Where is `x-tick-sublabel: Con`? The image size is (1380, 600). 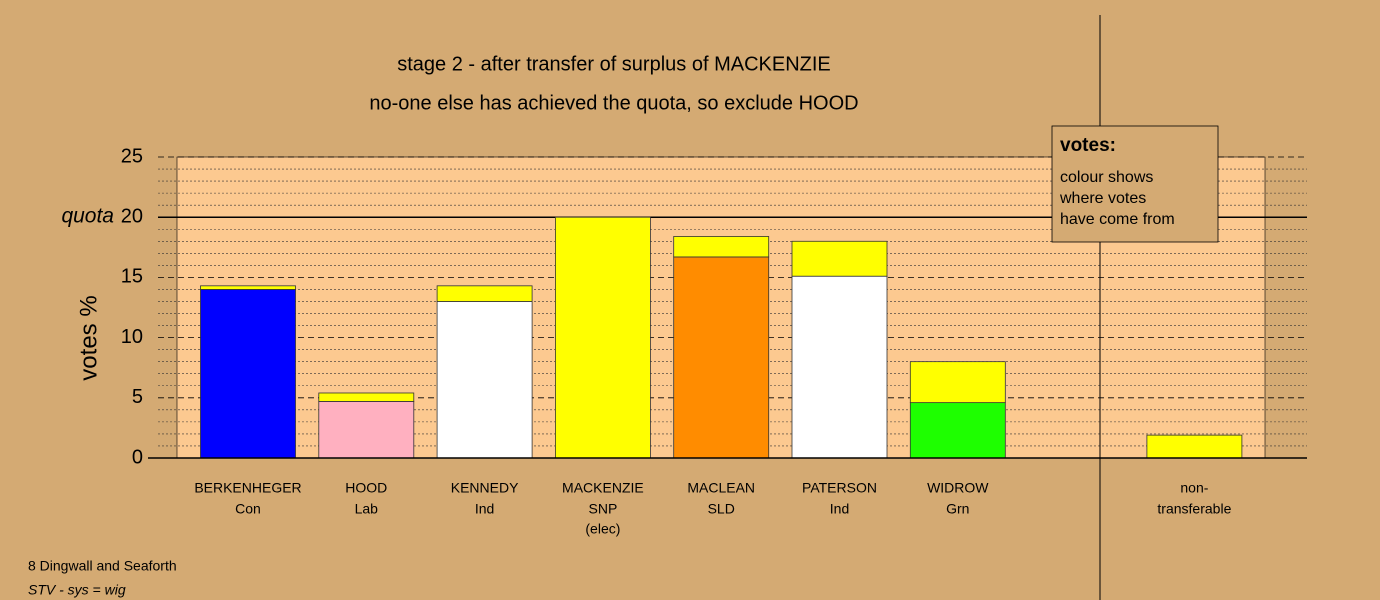
x-tick-sublabel: Con is located at coordinates (248, 509).